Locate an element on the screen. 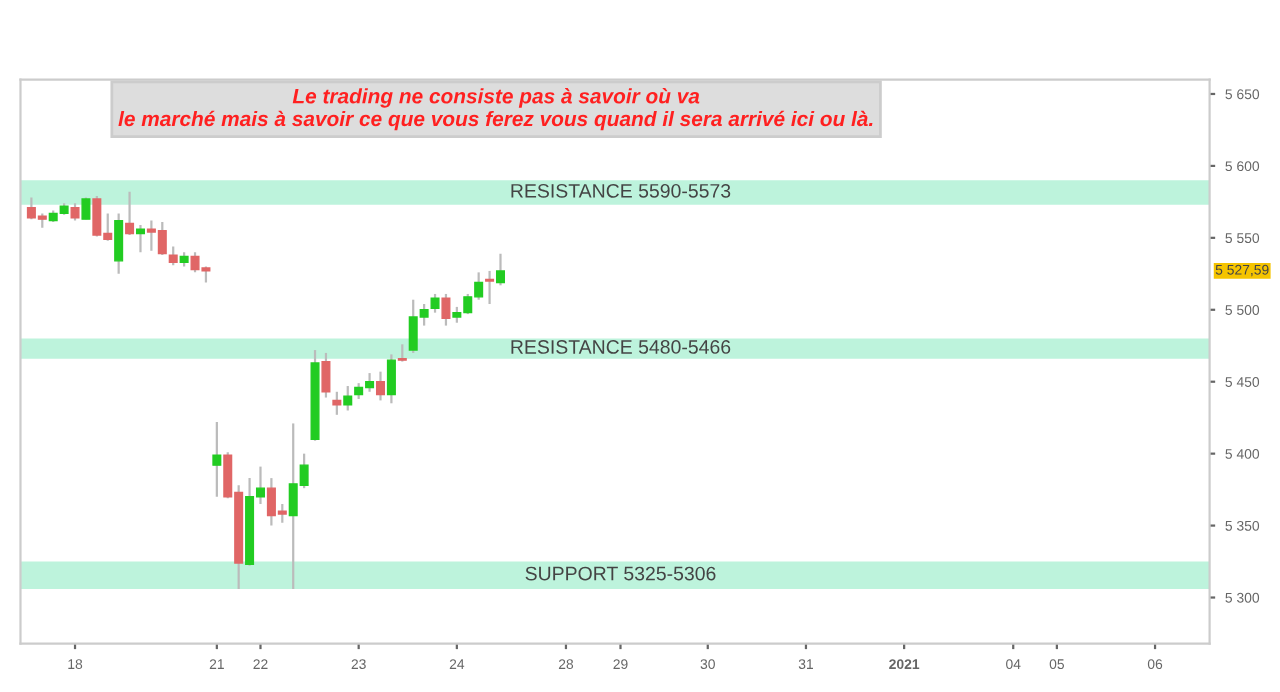 This screenshot has width=1280, height=692. band-label: RESISTANCE 5480-5466 is located at coordinates (621, 347).